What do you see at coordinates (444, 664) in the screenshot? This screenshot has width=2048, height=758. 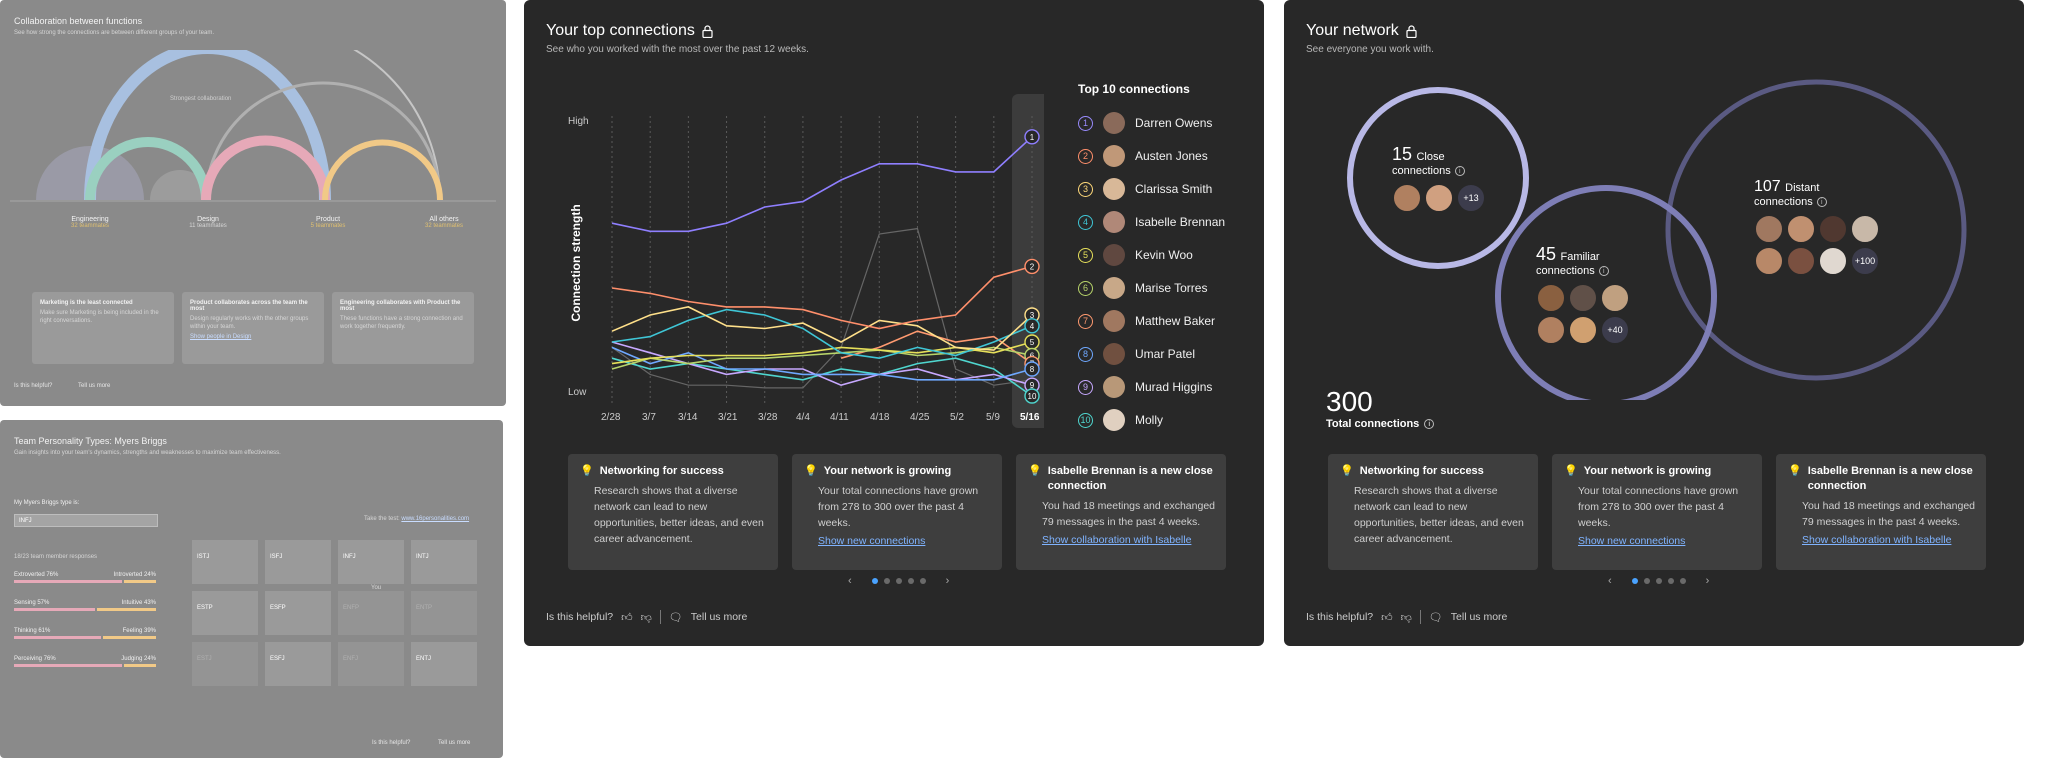 I see `type-cell: ENTJ` at bounding box center [444, 664].